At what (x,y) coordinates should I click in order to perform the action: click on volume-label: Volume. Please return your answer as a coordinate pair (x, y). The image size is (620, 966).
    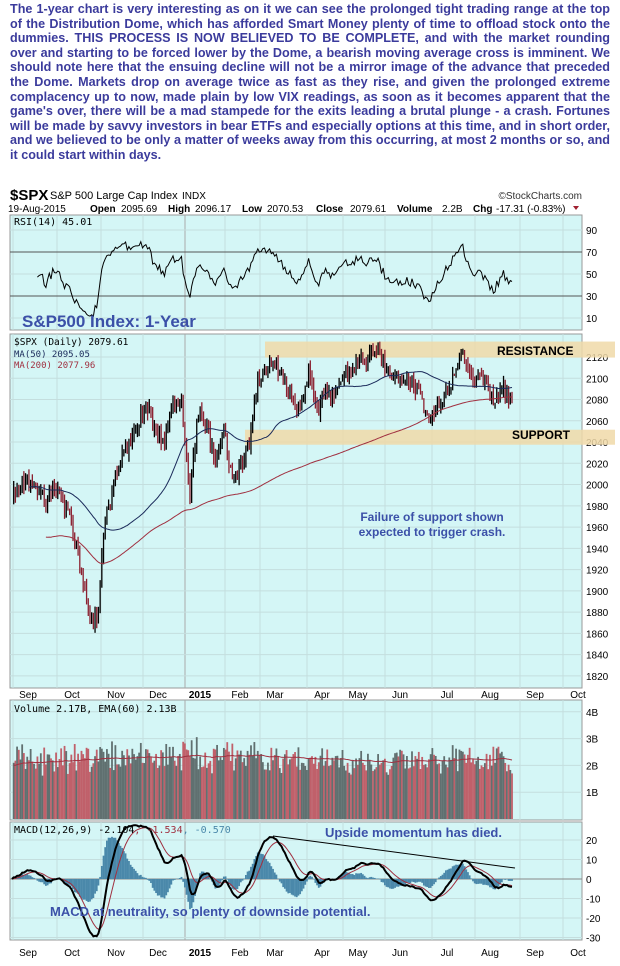
    Looking at the image, I should click on (415, 209).